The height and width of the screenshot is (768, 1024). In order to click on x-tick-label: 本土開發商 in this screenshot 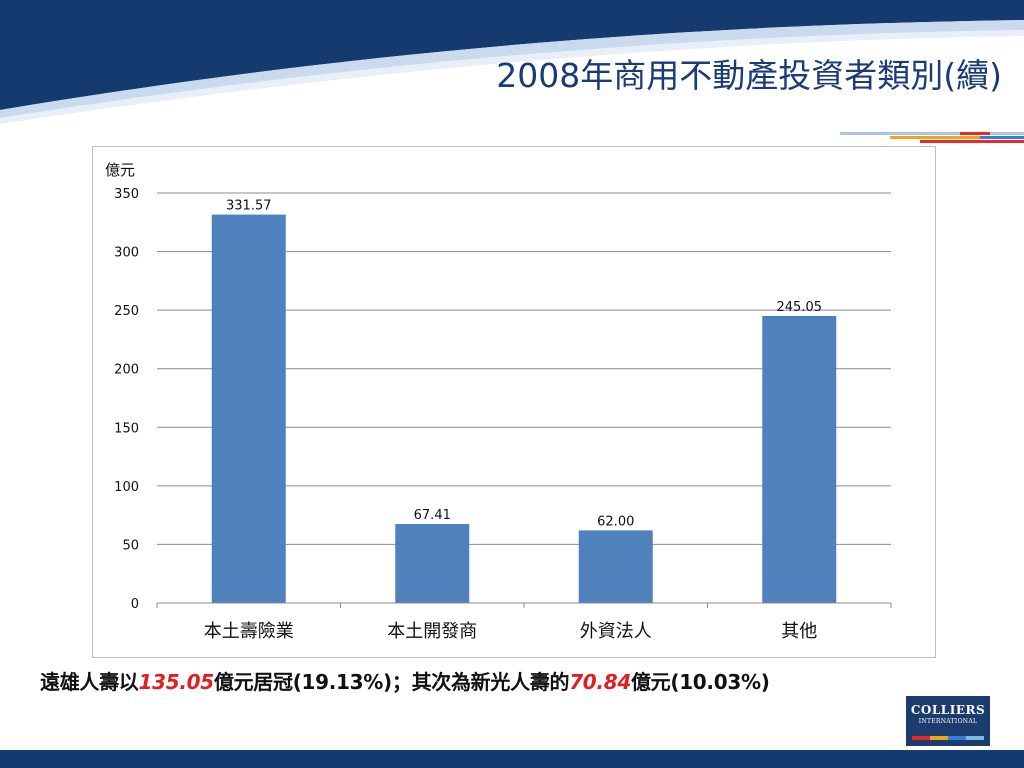, I will do `click(432, 631)`.